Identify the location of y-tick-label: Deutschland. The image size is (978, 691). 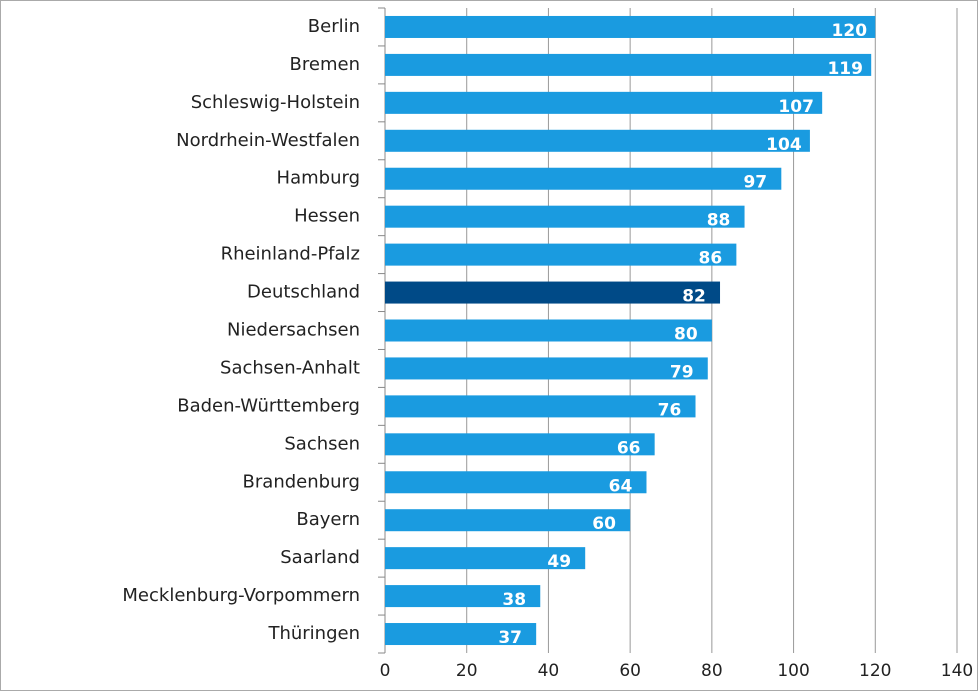
(303, 292).